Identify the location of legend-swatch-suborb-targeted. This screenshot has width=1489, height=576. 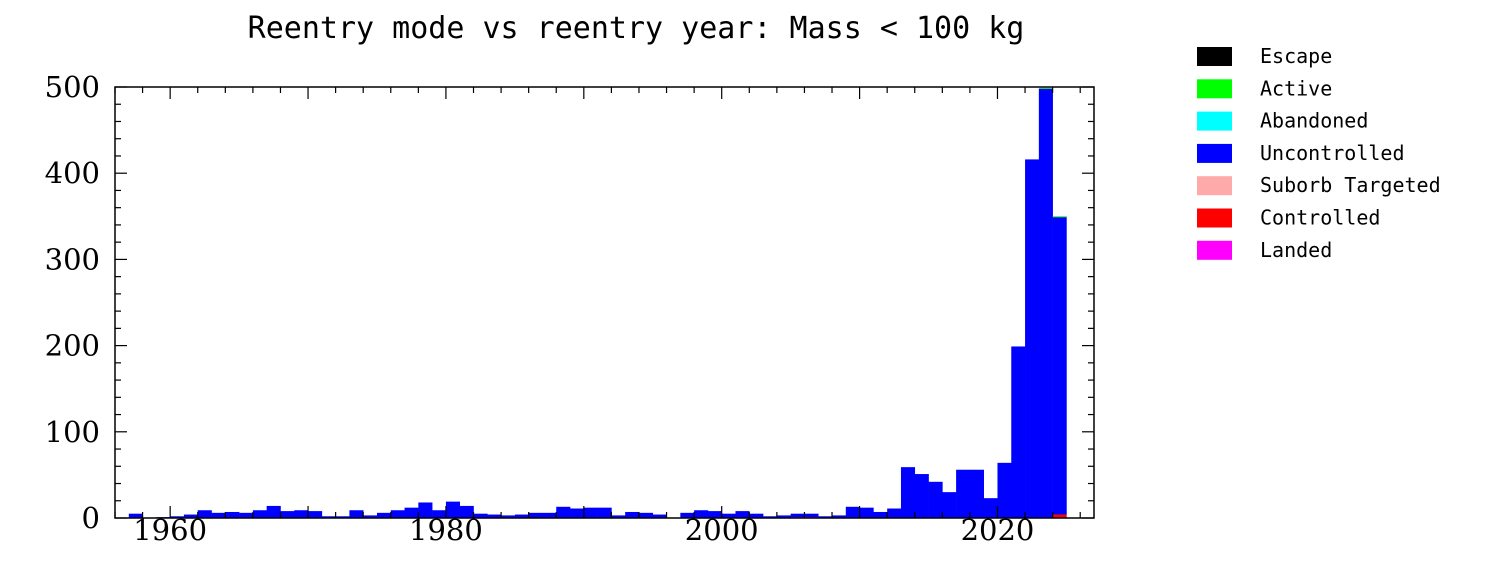
(1214, 186).